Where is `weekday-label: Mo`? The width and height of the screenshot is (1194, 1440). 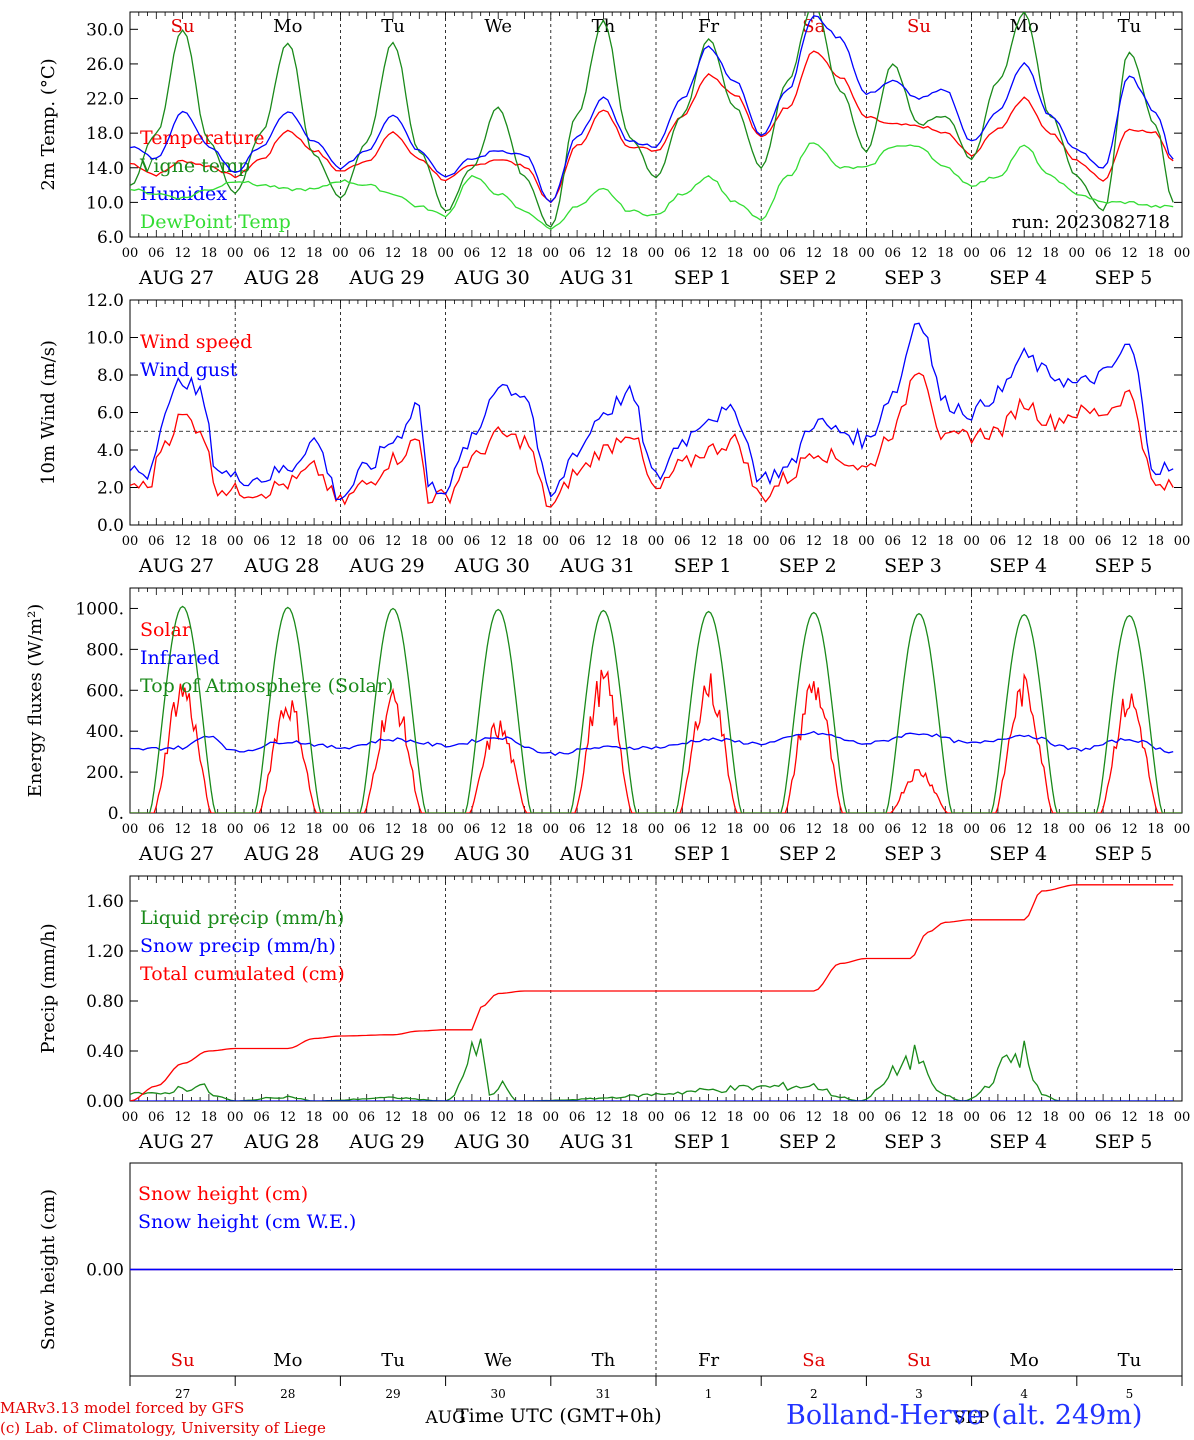 weekday-label: Mo is located at coordinates (287, 26).